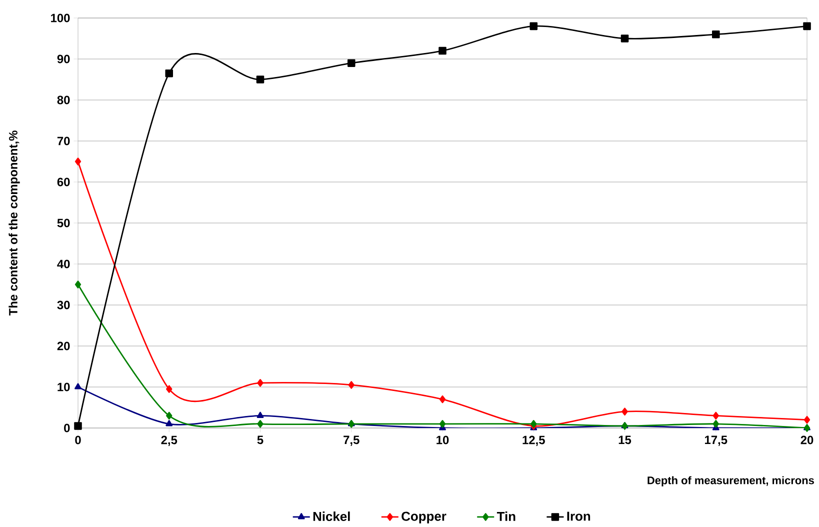  What do you see at coordinates (67, 428) in the screenshot?
I see `y-tick-label: 0` at bounding box center [67, 428].